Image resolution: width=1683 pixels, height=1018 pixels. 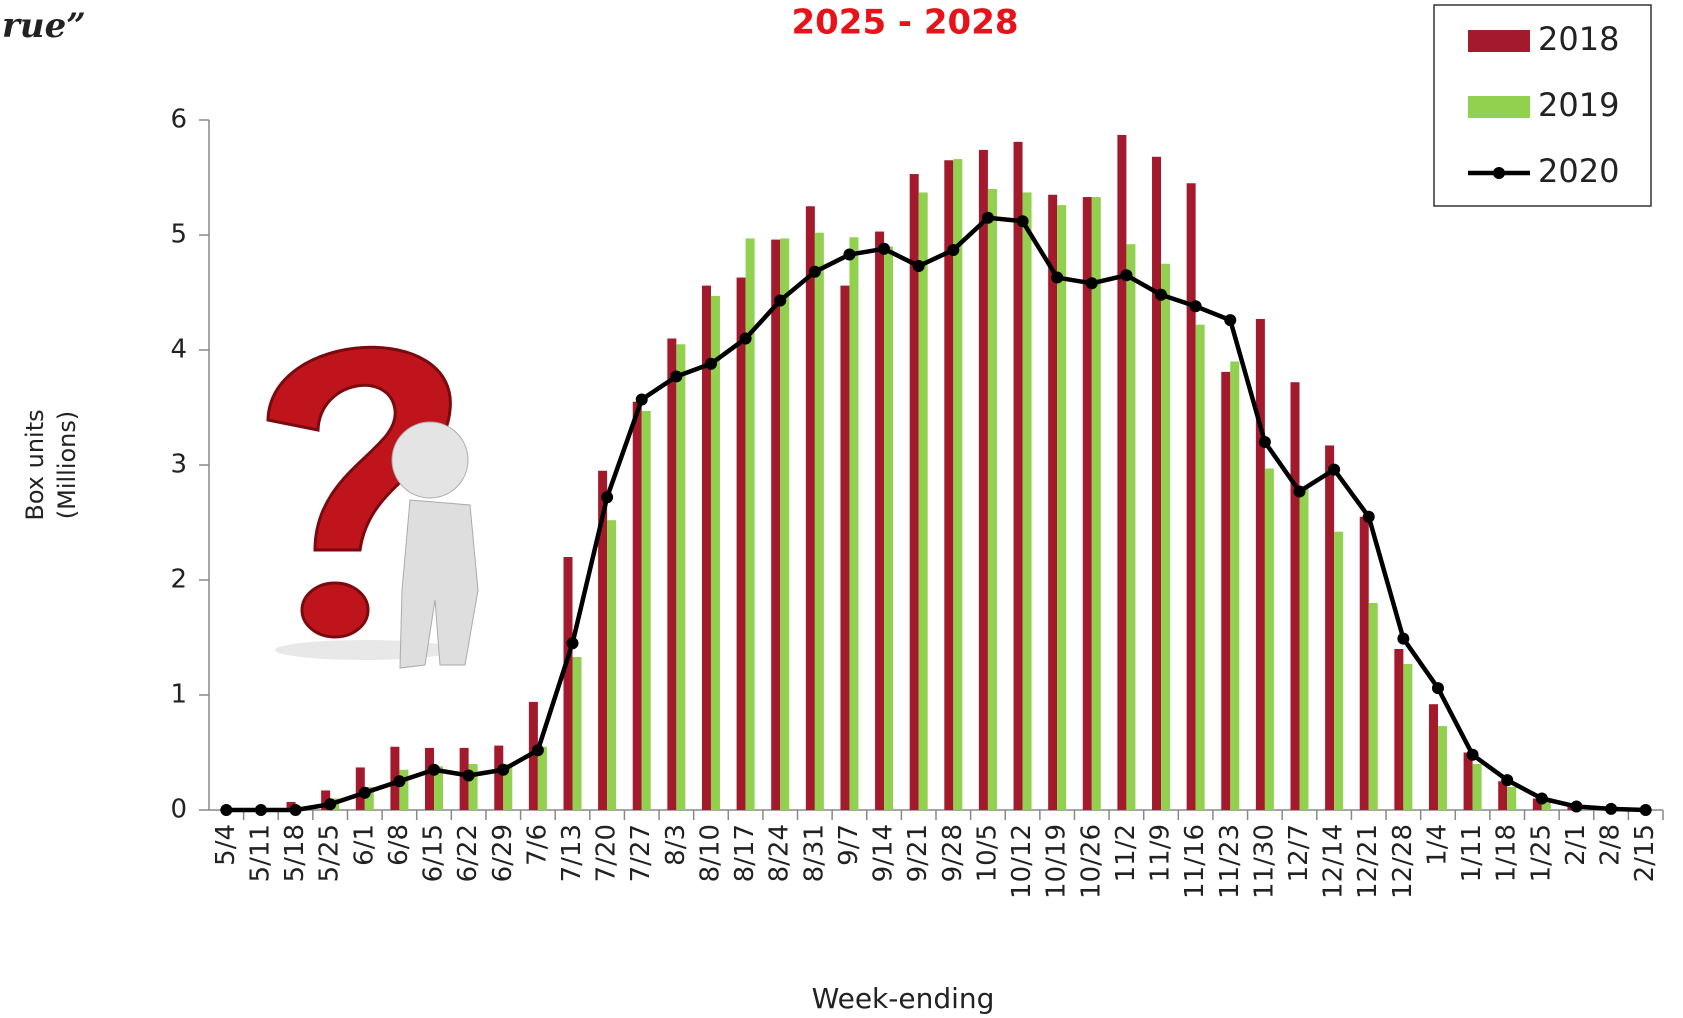 I want to click on x-tick-label: 9/21, so click(x=918, y=853).